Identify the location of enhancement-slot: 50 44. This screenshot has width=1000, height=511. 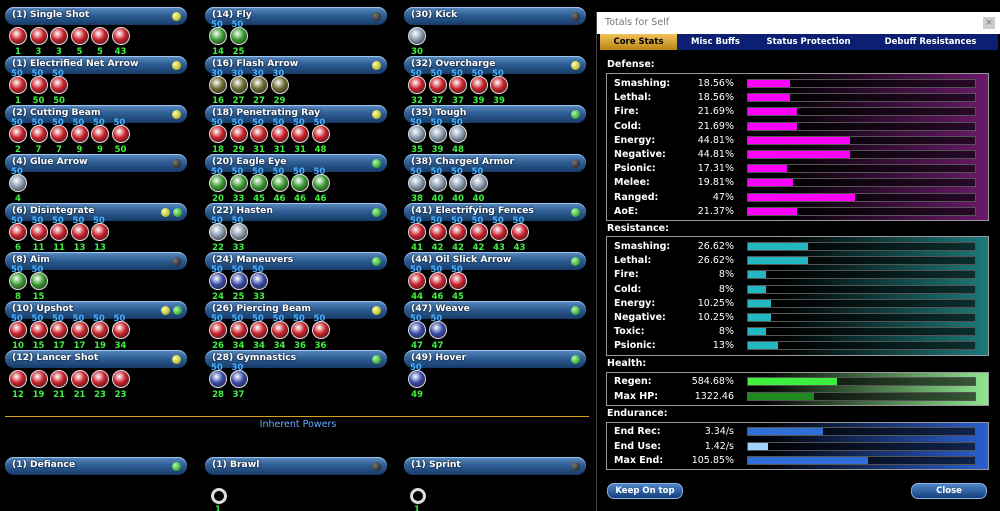
(417, 283).